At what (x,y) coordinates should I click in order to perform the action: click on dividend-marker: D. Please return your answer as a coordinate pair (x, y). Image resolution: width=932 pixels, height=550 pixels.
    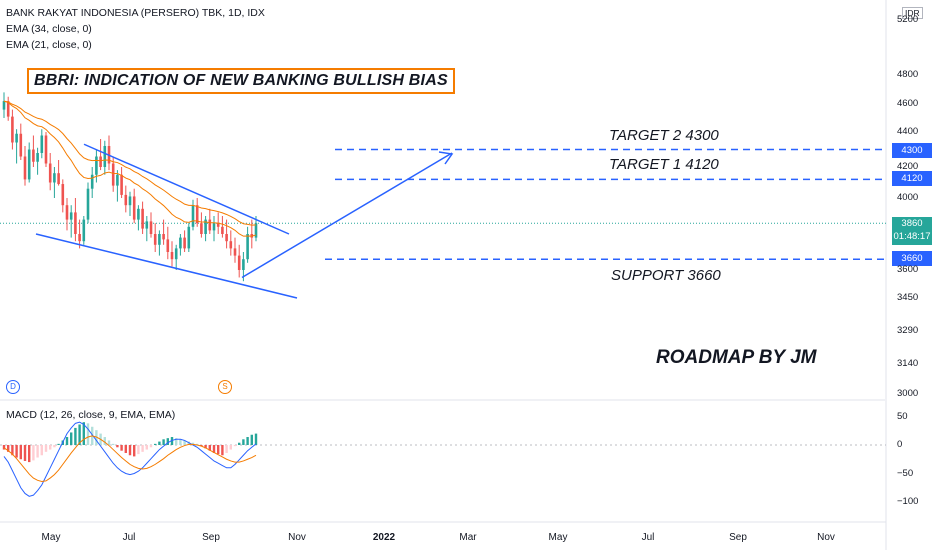
    Looking at the image, I should click on (13, 387).